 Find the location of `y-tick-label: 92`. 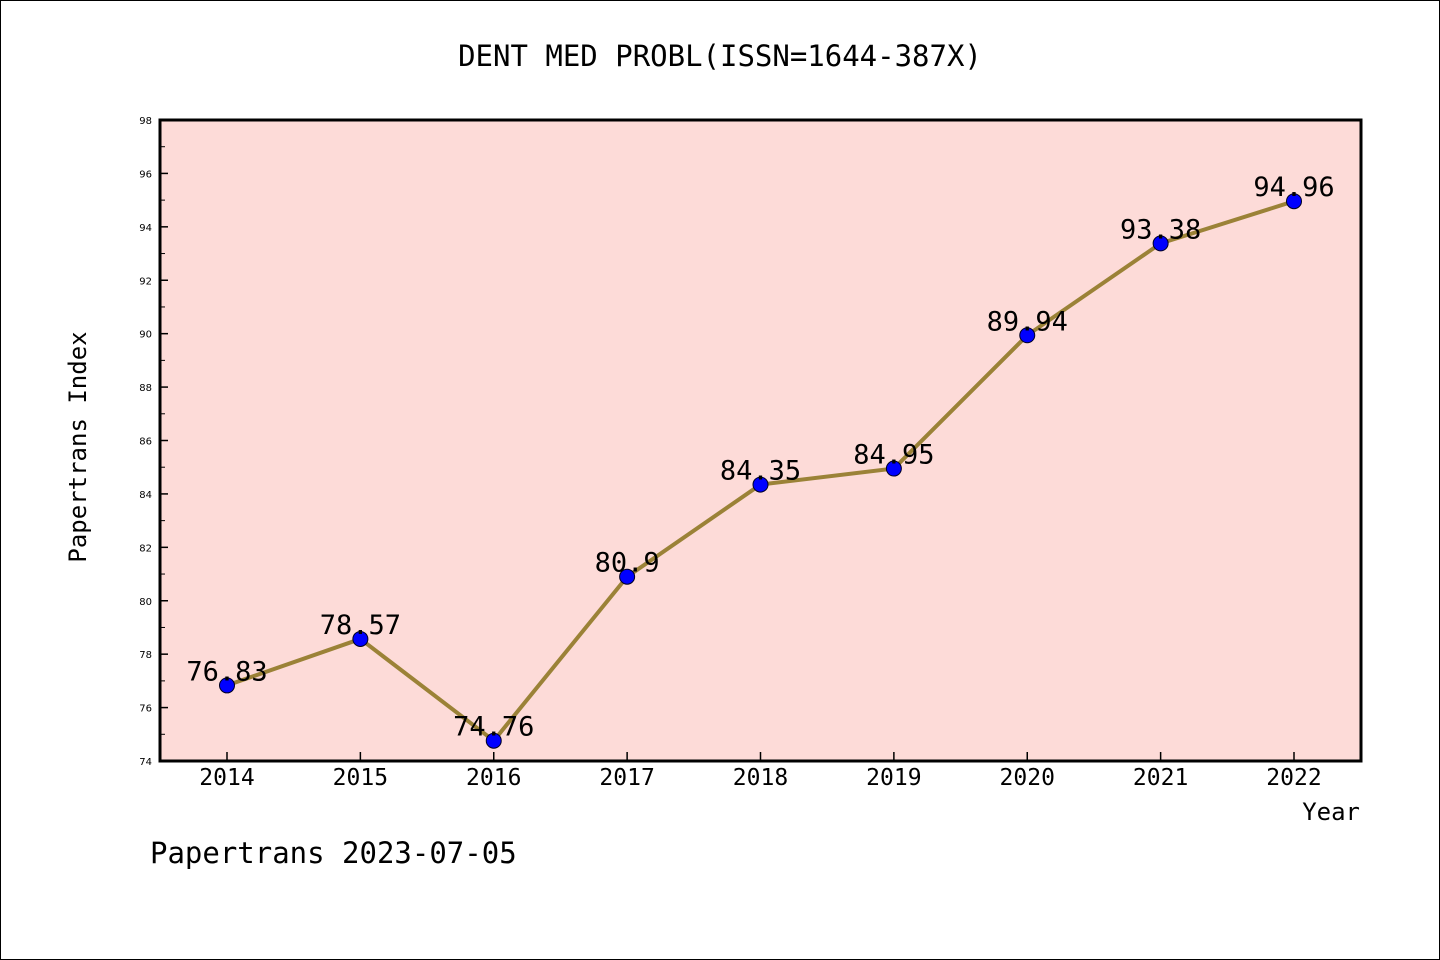

y-tick-label: 92 is located at coordinates (145, 281).